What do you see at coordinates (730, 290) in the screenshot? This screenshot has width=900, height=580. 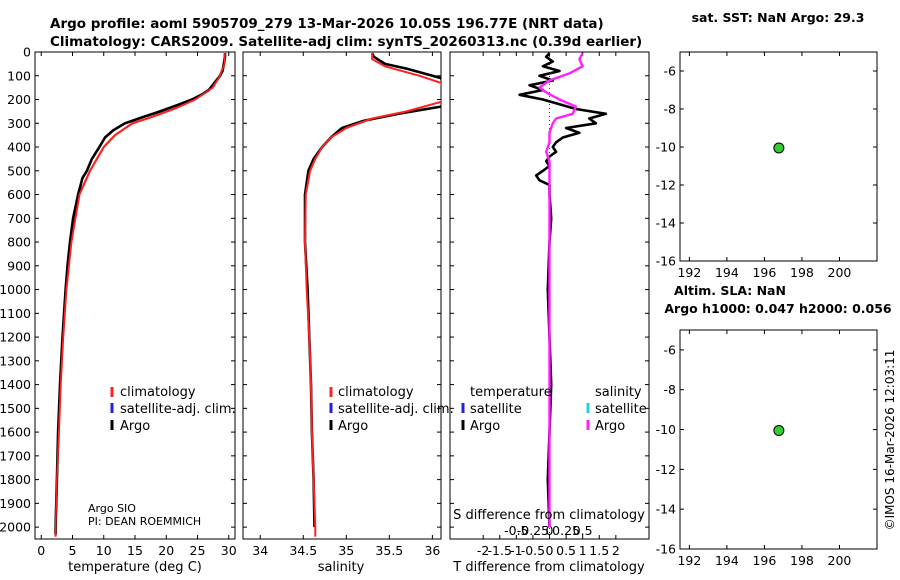 I see `sla-panel-title: Altim. SLA: NaN` at bounding box center [730, 290].